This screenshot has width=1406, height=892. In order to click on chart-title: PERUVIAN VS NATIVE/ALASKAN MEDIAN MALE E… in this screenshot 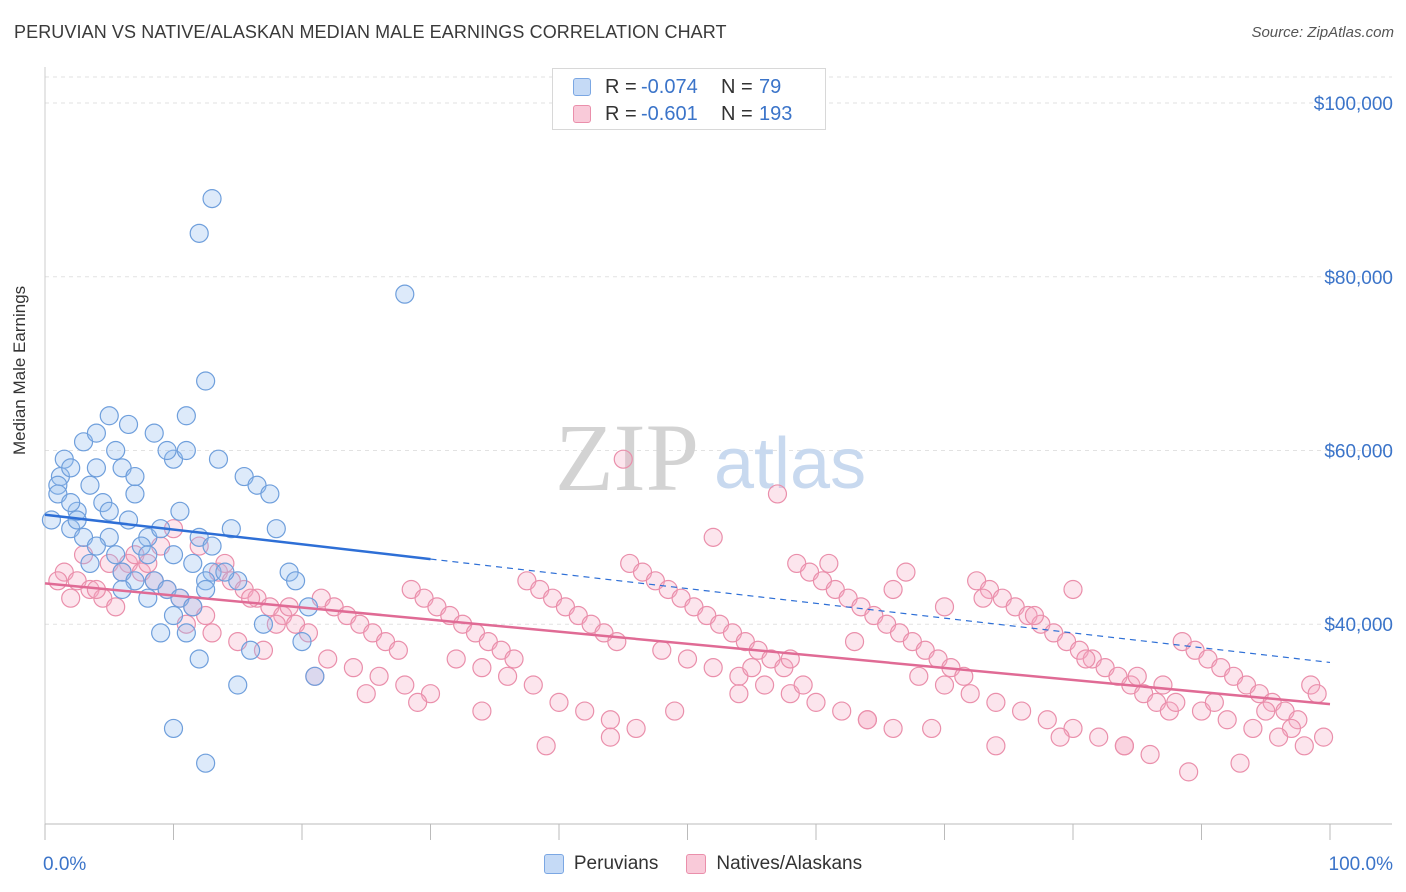, I will do `click(370, 32)`.